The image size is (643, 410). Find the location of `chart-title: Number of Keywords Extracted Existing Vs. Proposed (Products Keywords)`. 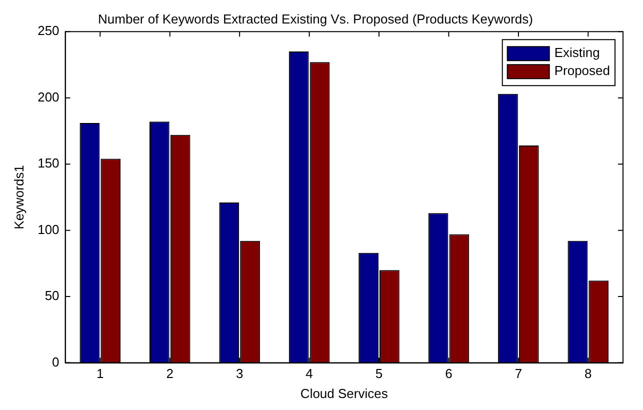

chart-title: Number of Keywords Extracted Existing Vs. Proposed (Products Keywords) is located at coordinates (315, 18).